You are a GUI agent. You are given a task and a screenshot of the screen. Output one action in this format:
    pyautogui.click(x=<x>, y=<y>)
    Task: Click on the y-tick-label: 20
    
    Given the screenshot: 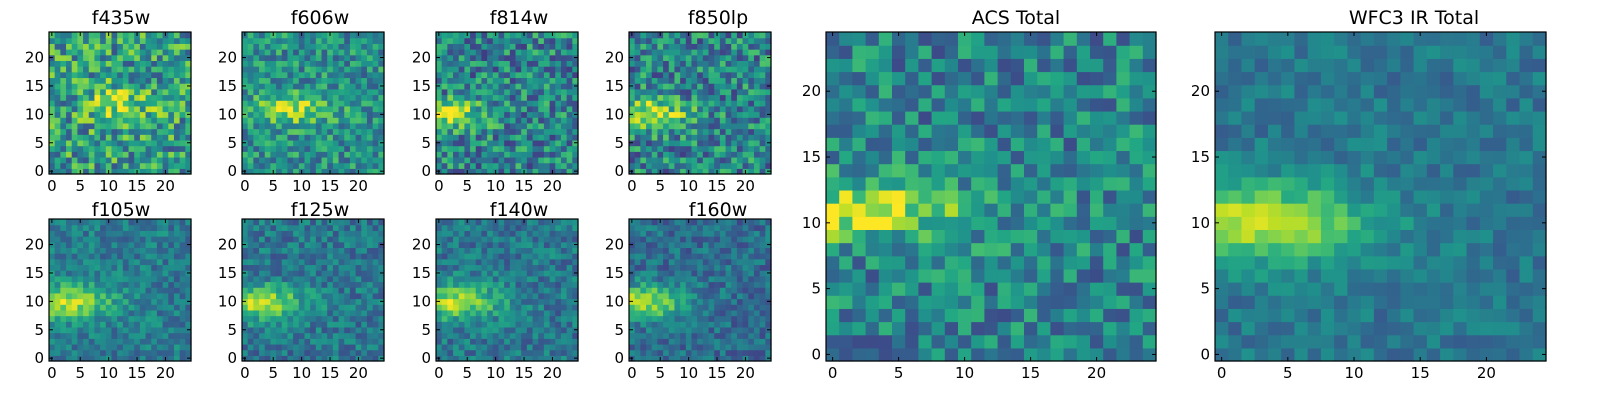 What is the action you would take?
    pyautogui.click(x=227, y=245)
    